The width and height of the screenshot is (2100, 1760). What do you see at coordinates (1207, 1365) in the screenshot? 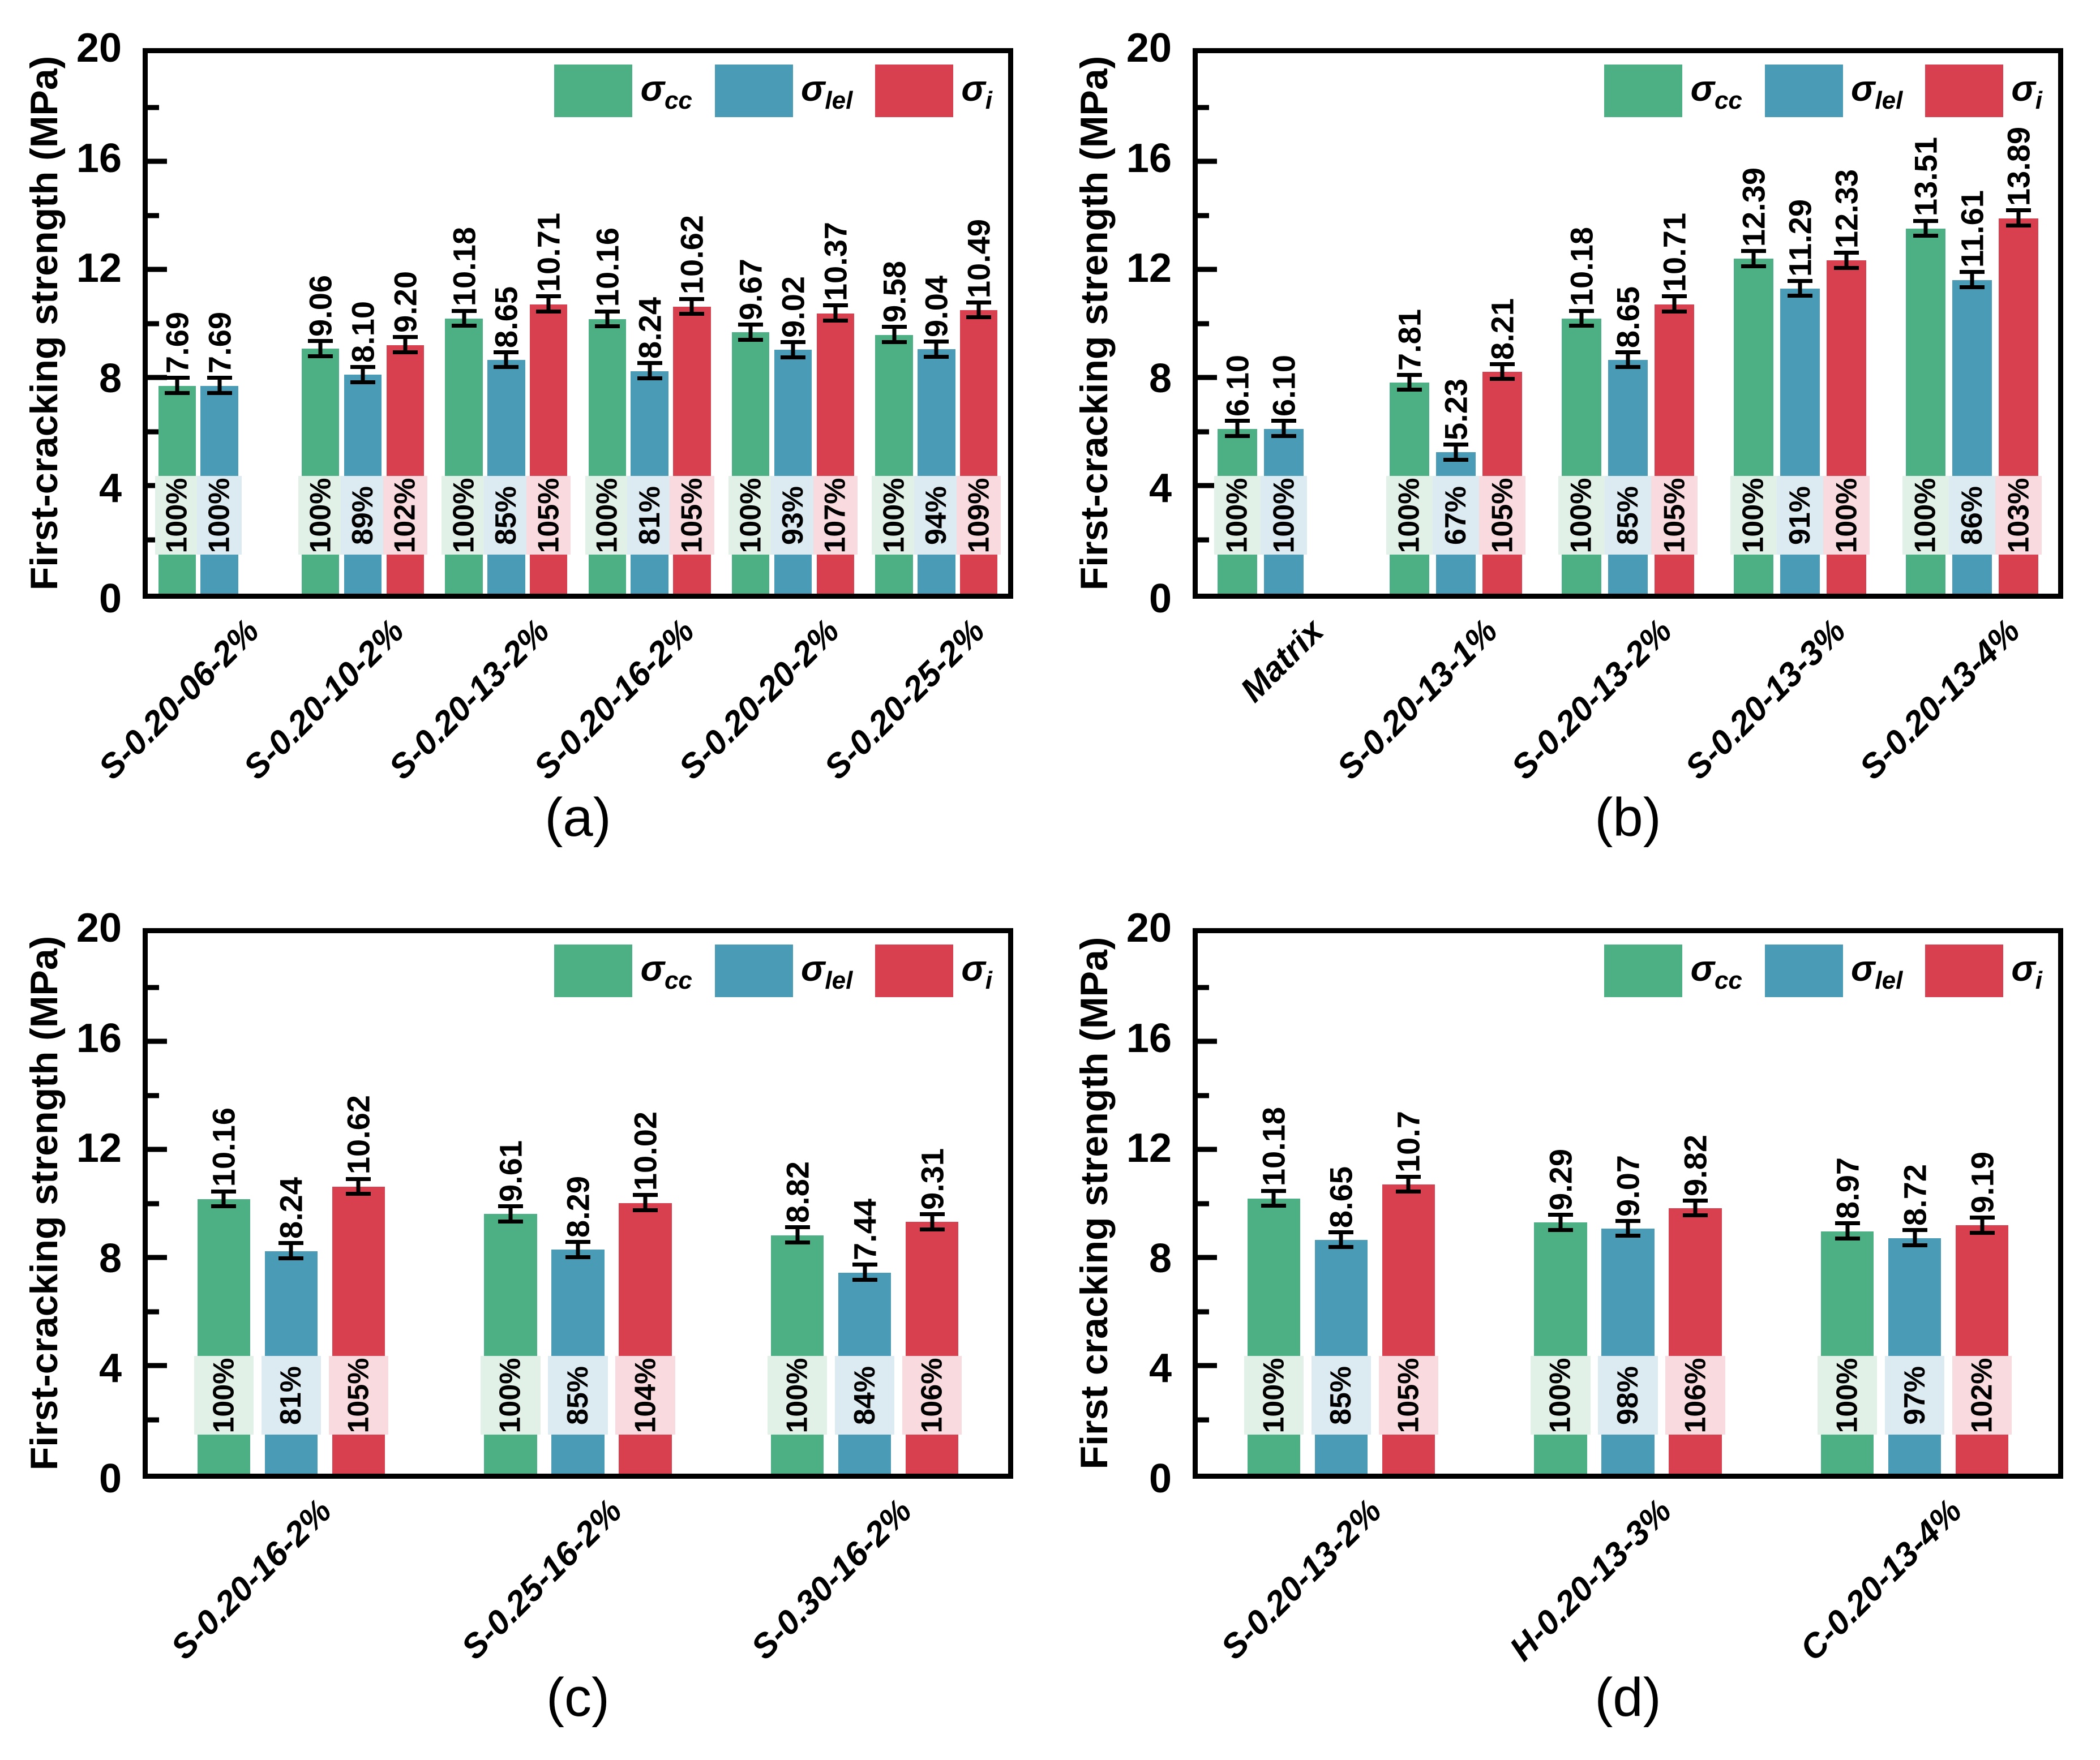
I see `y-major-tick` at bounding box center [1207, 1365].